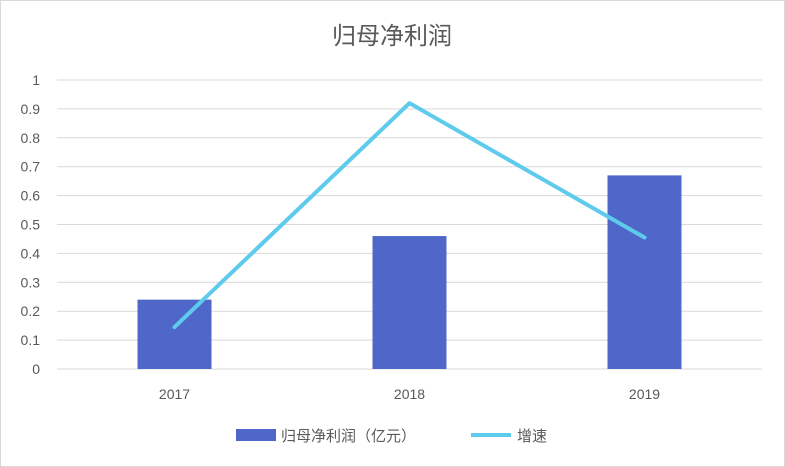  I want to click on legend-label-line: 增速, so click(532, 436).